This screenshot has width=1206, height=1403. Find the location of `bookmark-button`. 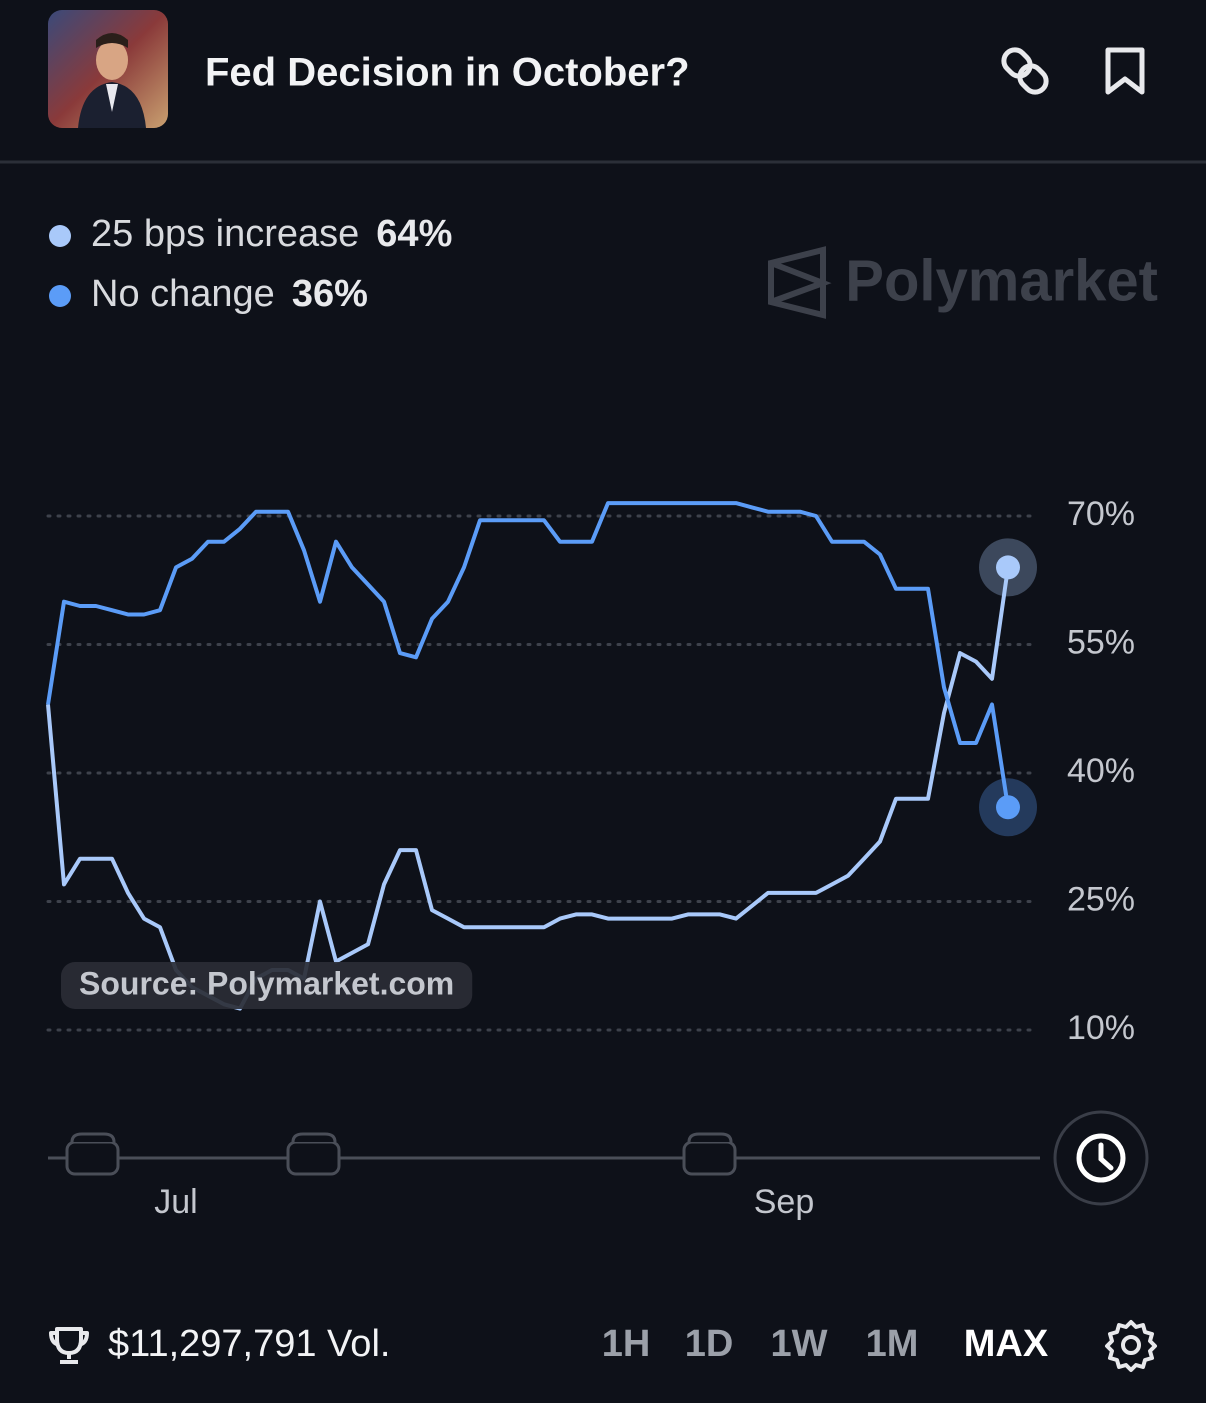

bookmark-button is located at coordinates (1125, 71).